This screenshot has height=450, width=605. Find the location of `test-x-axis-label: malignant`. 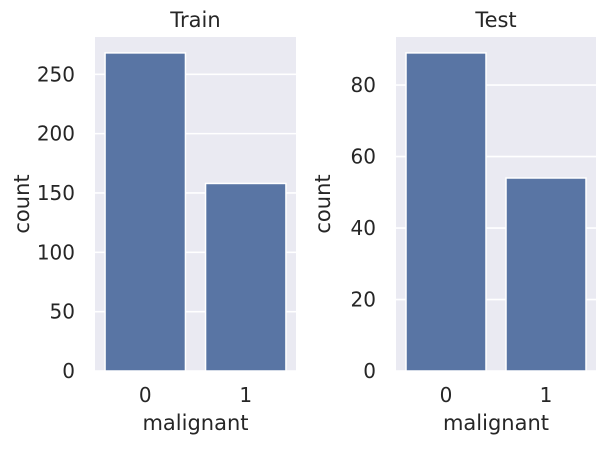

test-x-axis-label: malignant is located at coordinates (496, 423).